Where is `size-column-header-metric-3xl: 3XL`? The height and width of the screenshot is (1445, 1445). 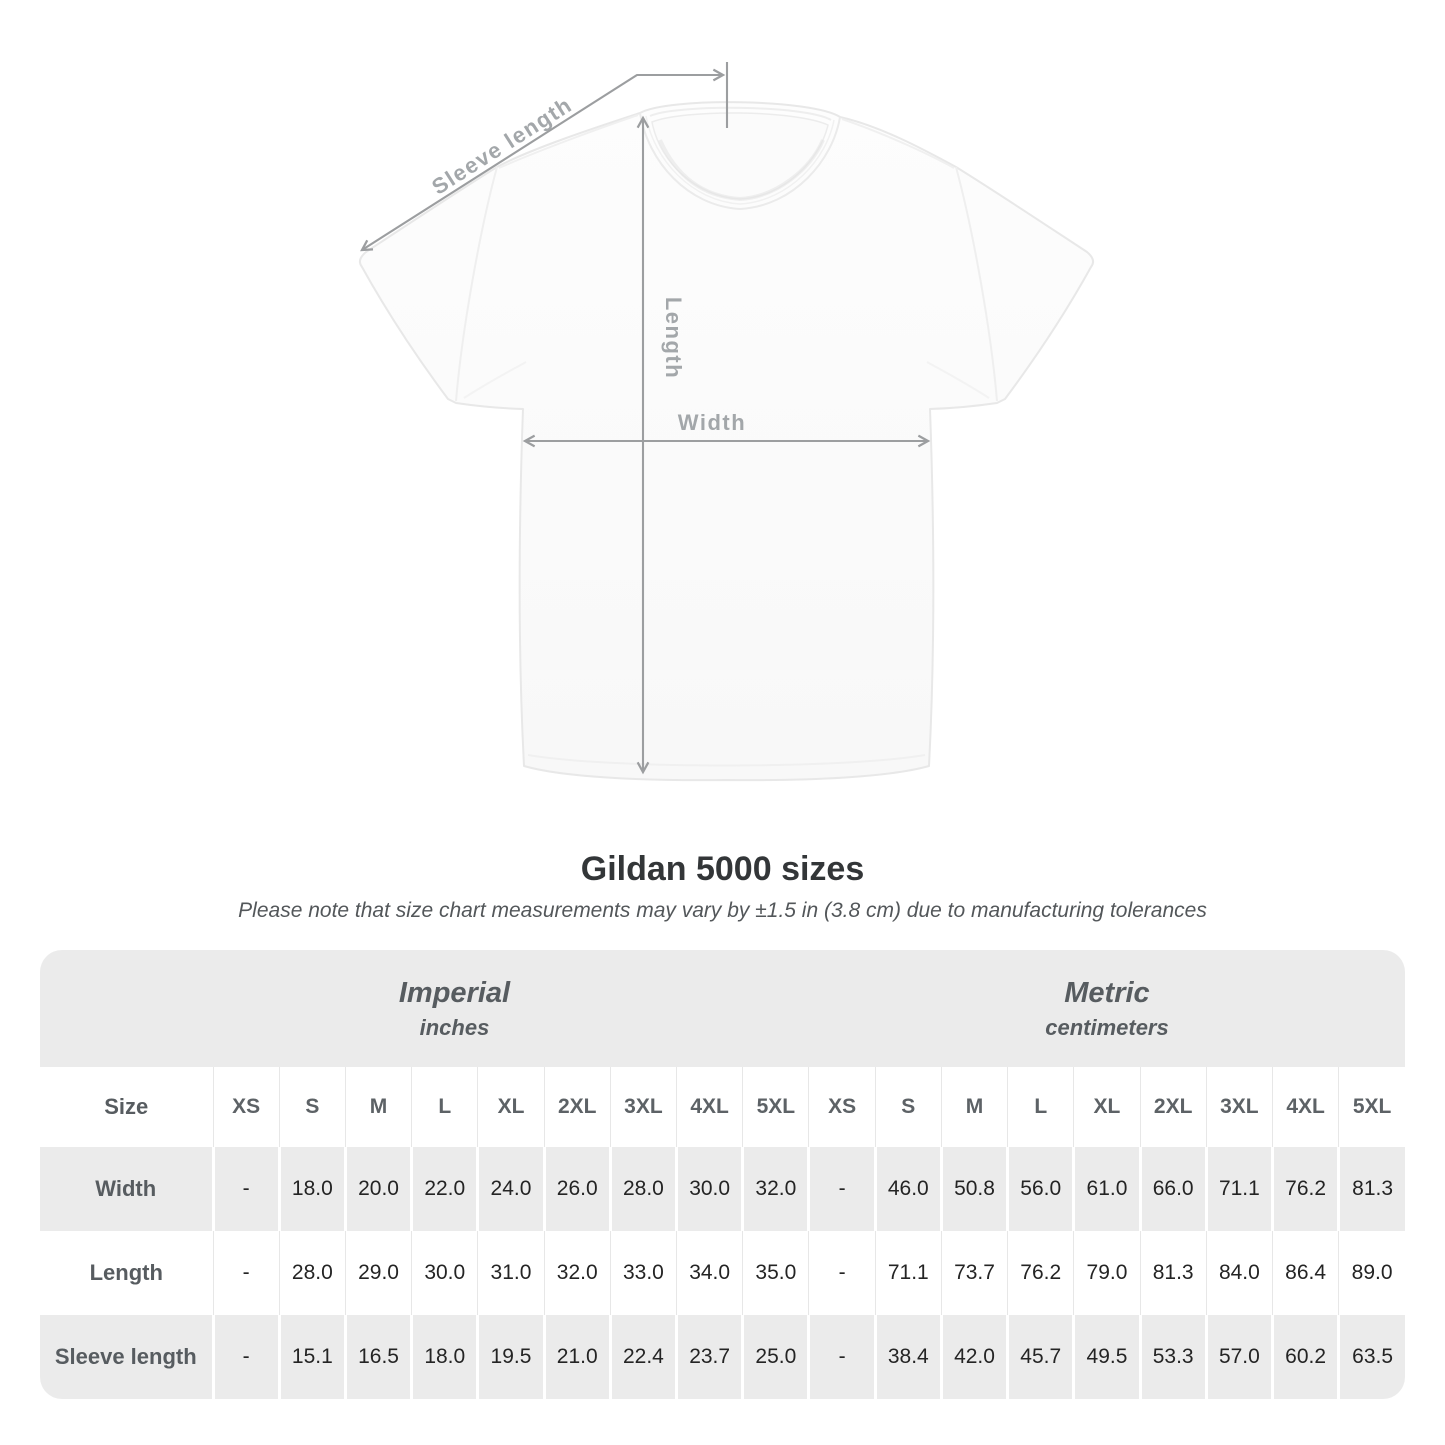
size-column-header-metric-3xl: 3XL is located at coordinates (1239, 1107).